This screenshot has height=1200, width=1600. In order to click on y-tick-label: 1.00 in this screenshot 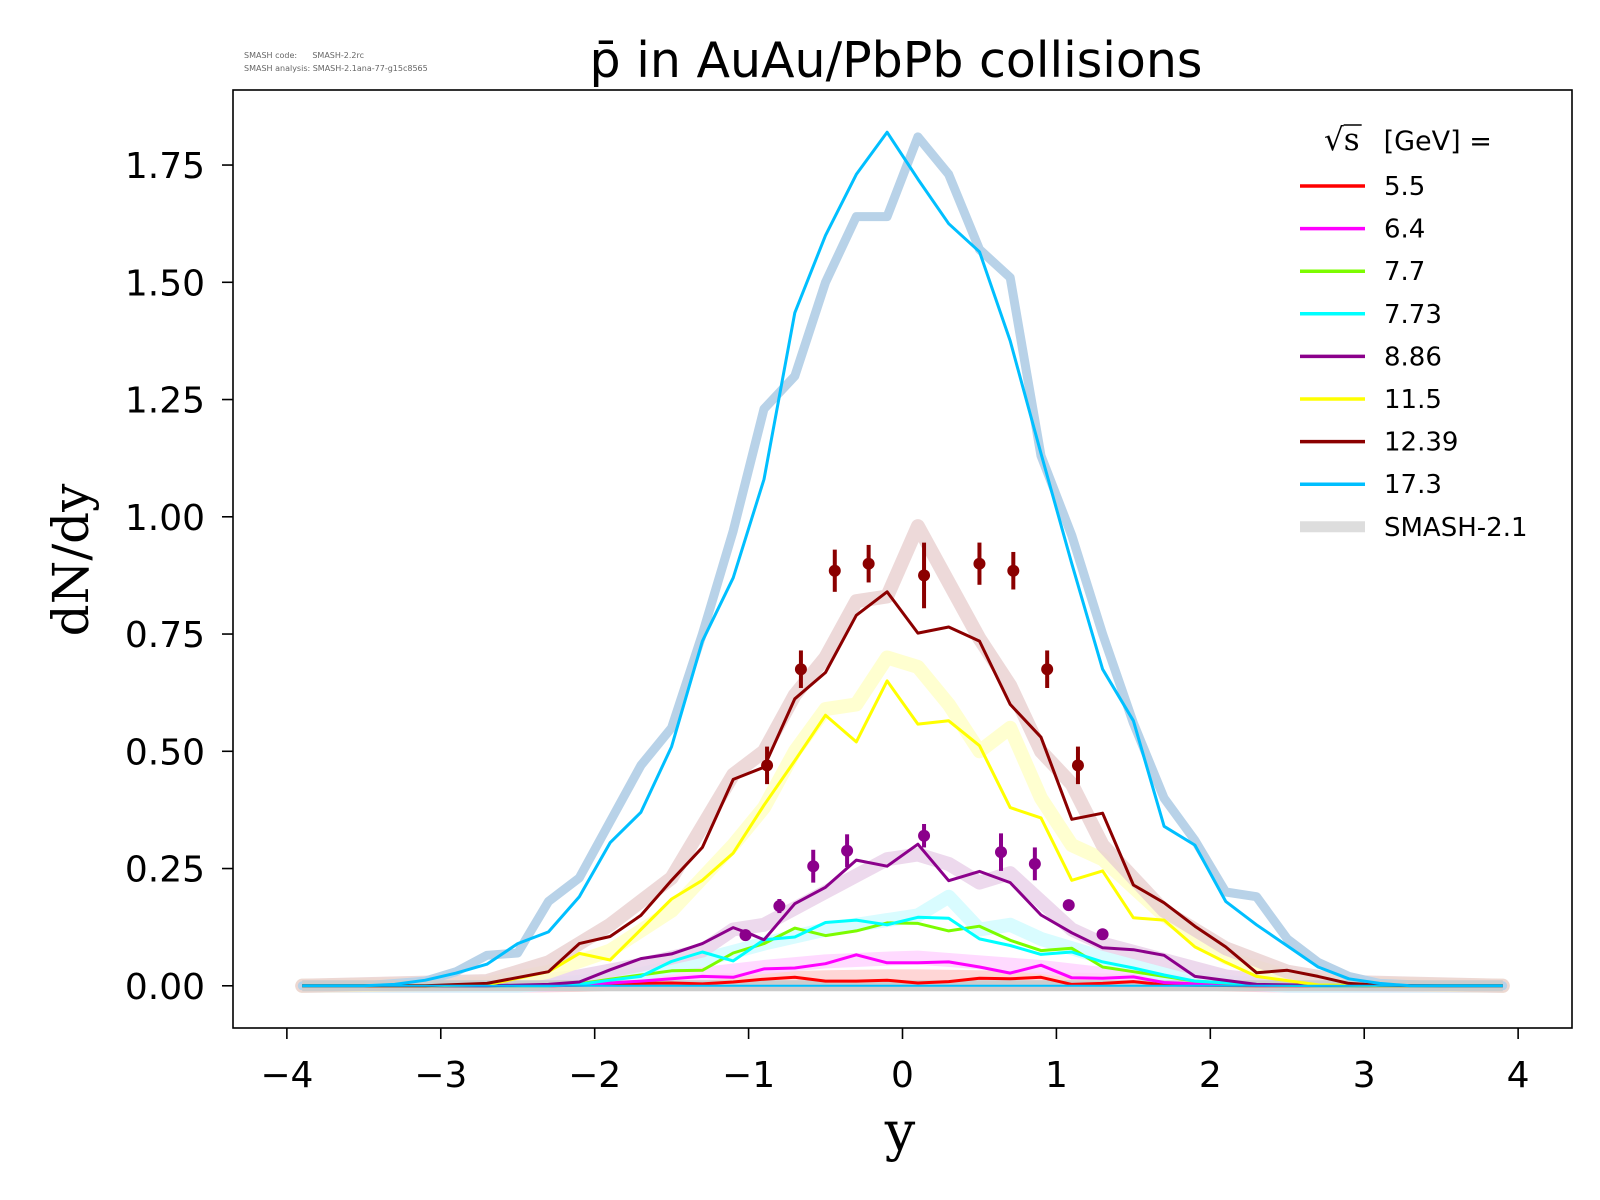, I will do `click(165, 518)`.